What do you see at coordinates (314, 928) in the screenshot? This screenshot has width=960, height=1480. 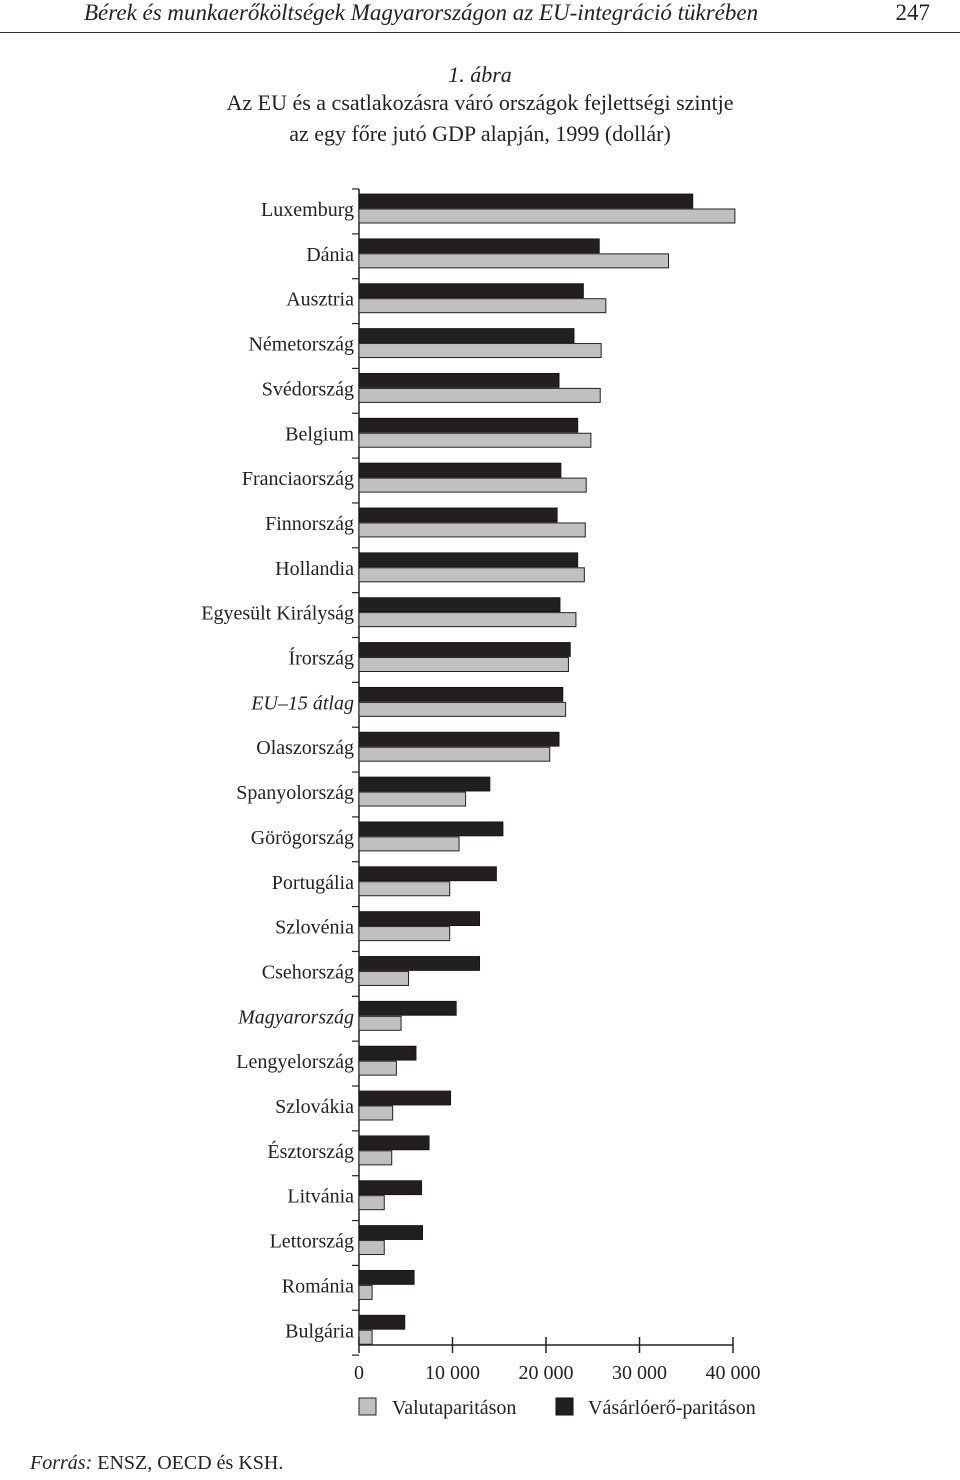 I see `category-label: Szlovénia` at bounding box center [314, 928].